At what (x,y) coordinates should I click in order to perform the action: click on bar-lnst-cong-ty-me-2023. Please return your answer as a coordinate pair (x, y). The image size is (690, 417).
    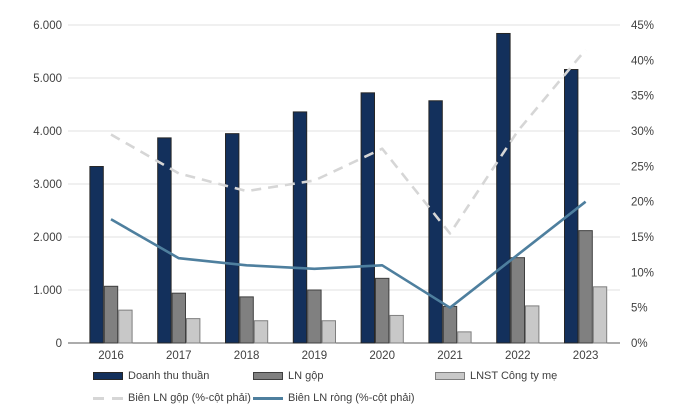
    Looking at the image, I should click on (600, 315).